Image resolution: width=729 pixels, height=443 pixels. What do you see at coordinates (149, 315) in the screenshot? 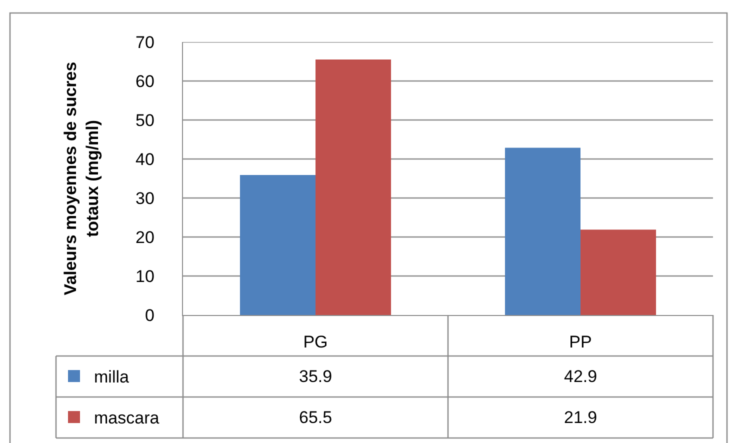
I see `y-tick-label: 0` at bounding box center [149, 315].